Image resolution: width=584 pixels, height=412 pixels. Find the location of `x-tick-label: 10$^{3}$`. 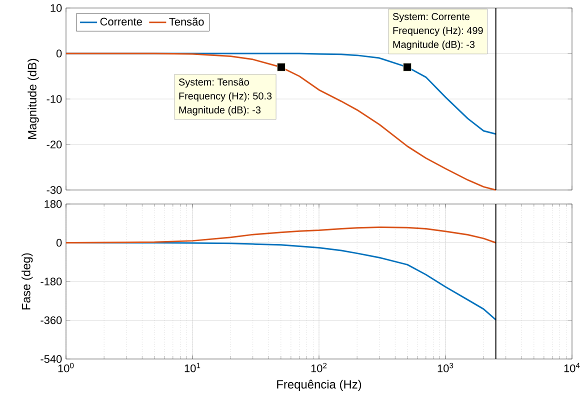

x-tick-label: 10$^{3}$ is located at coordinates (446, 367).